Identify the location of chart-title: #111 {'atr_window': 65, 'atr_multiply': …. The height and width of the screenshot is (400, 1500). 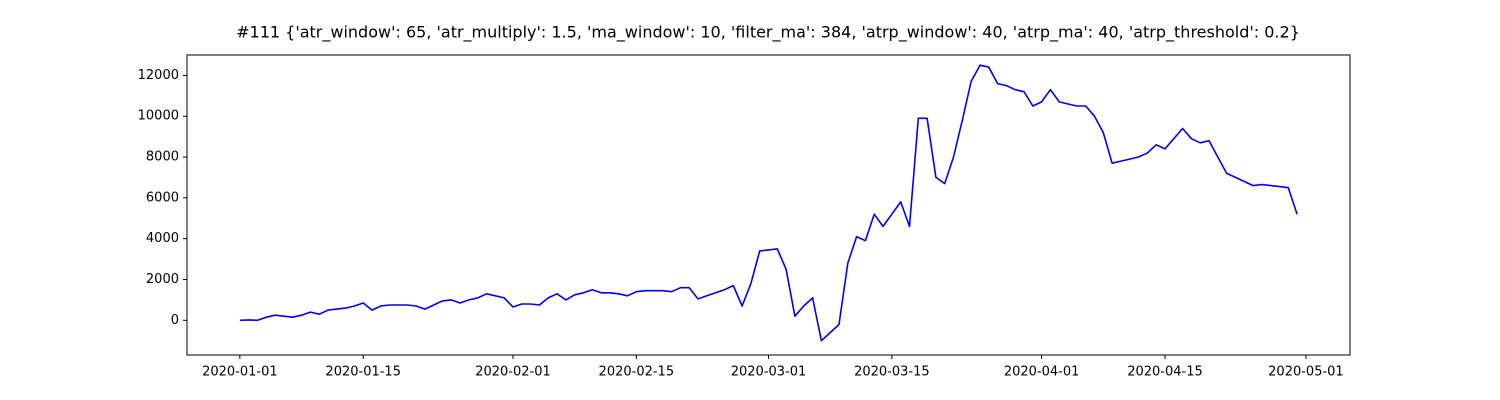
(768, 33).